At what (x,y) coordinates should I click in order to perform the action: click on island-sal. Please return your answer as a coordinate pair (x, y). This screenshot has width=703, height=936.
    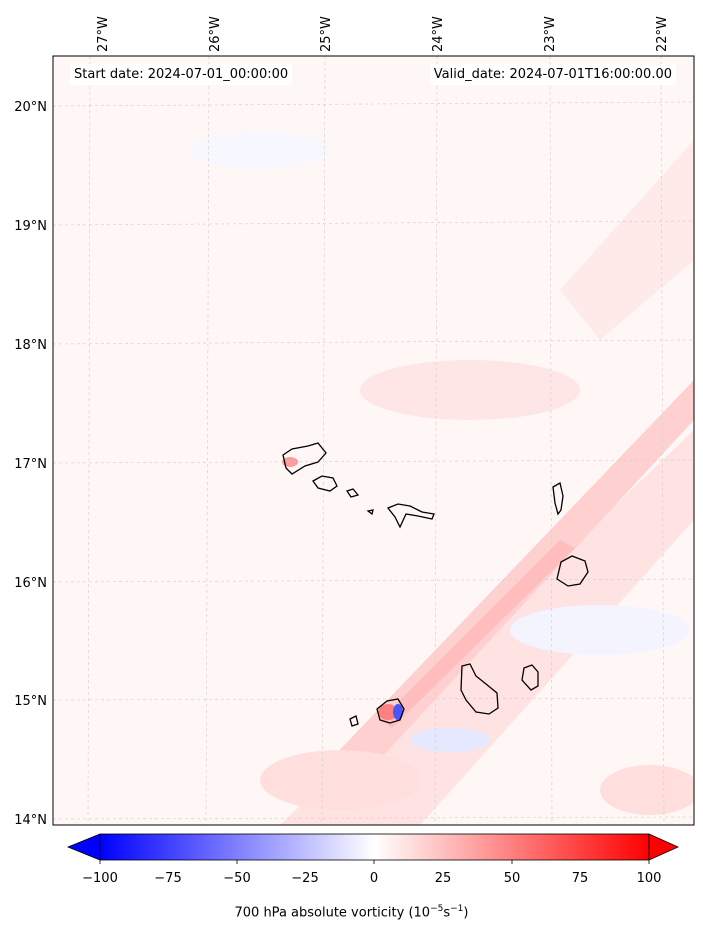
    Looking at the image, I should click on (558, 499).